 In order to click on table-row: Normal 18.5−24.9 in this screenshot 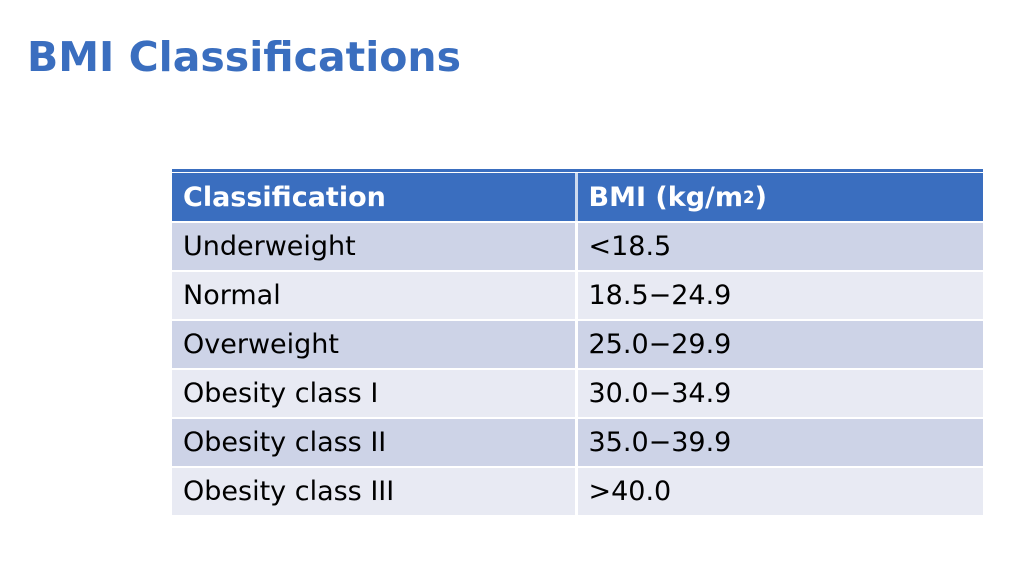, I will do `click(577, 295)`.